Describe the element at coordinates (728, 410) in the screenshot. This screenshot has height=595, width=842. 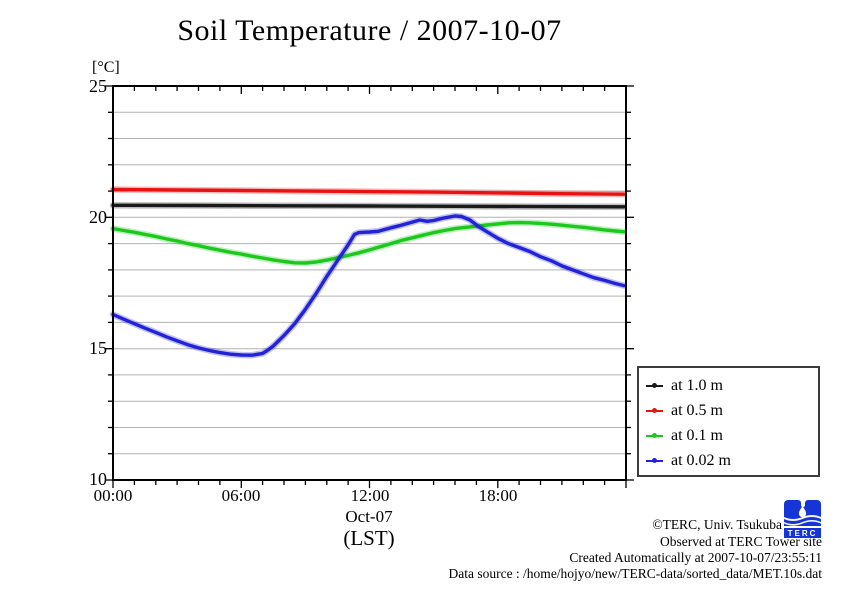
I see `legend-item-0p5m: at 0.5 m` at that location.